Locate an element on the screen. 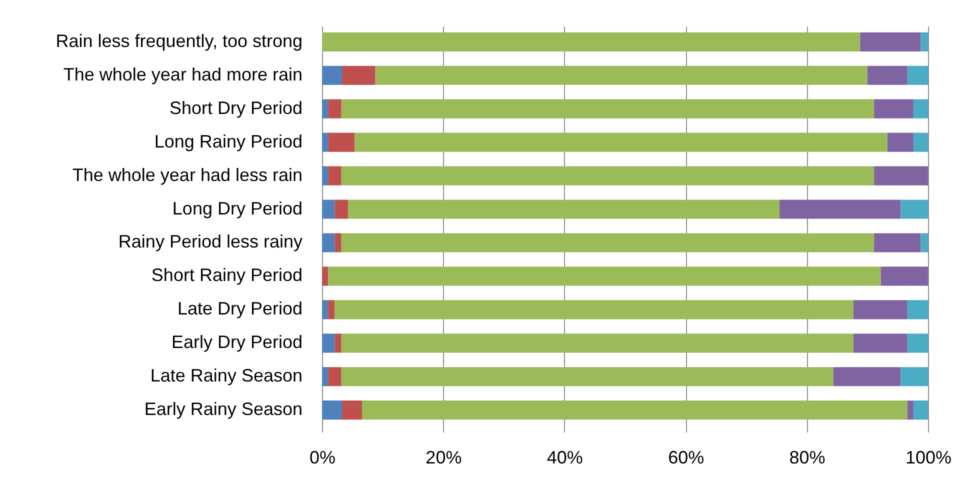 This screenshot has width=956, height=478. x-tick-label: 80% is located at coordinates (807, 458).